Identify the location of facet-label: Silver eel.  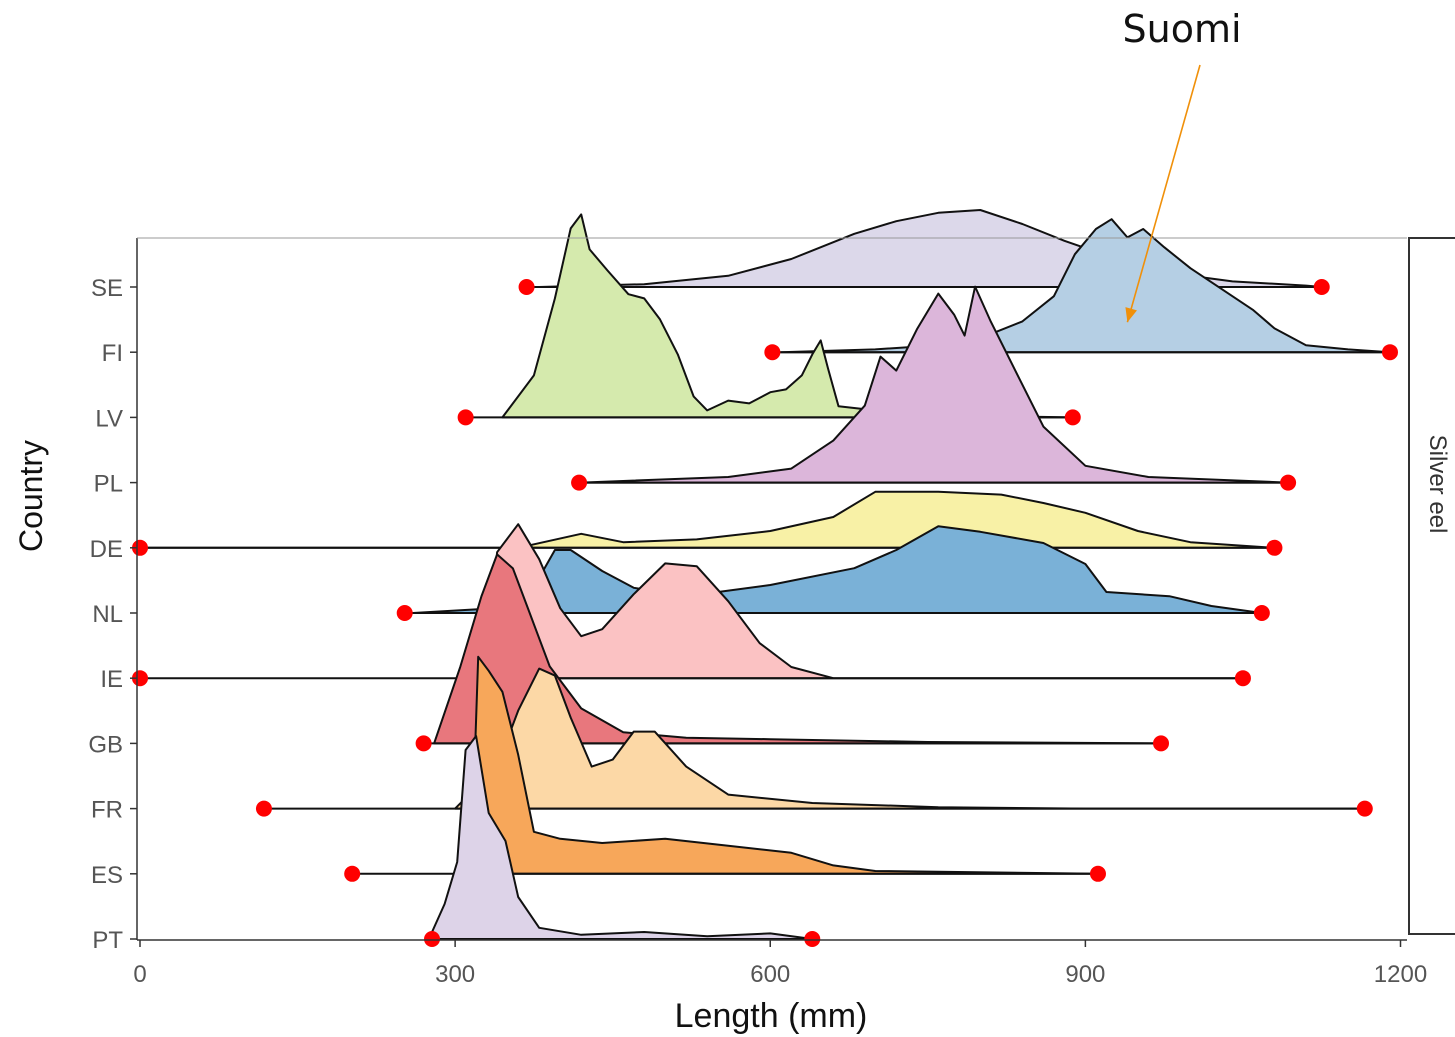
(1437, 484).